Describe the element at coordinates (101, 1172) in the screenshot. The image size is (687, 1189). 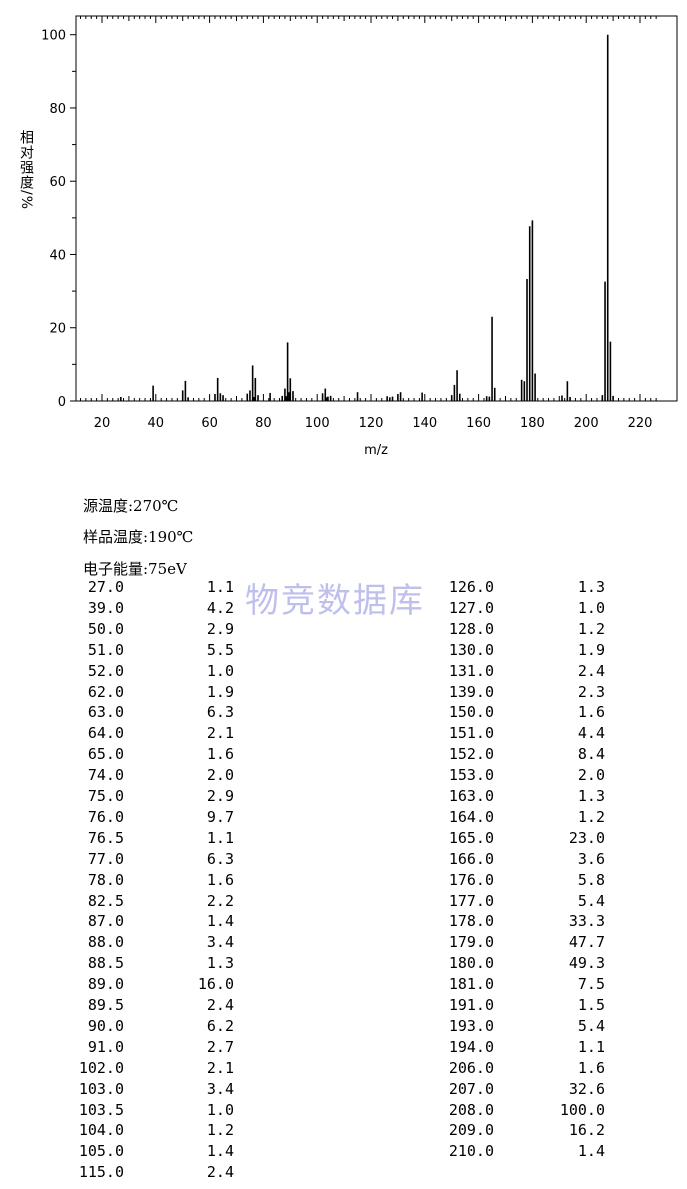
I see `peak-mz: 115.0` at that location.